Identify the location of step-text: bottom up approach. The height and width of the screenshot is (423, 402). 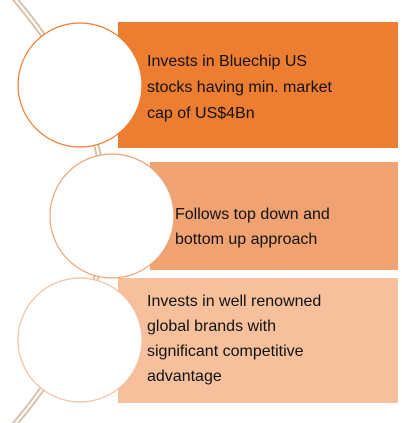
(246, 239).